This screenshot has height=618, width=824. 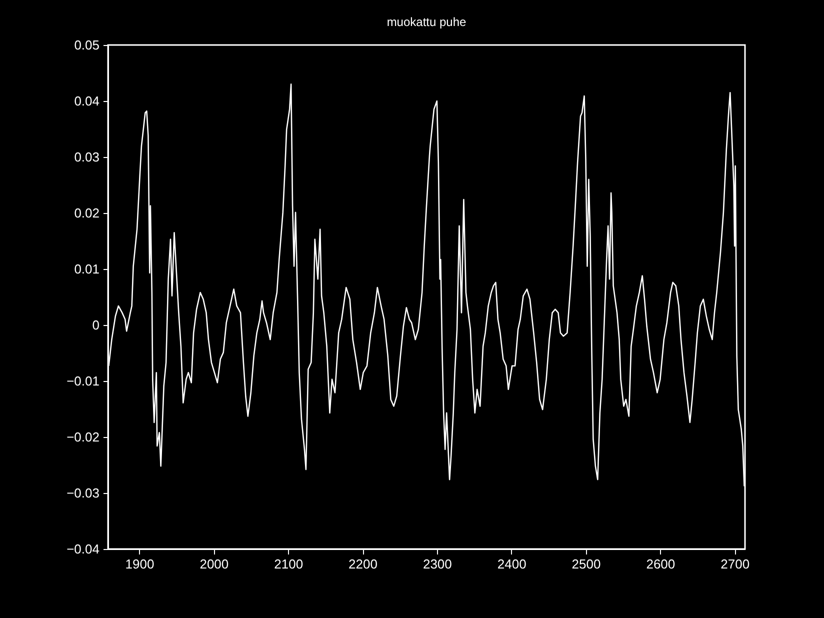 What do you see at coordinates (426, 22) in the screenshot?
I see `chart-title: muokattu puhe` at bounding box center [426, 22].